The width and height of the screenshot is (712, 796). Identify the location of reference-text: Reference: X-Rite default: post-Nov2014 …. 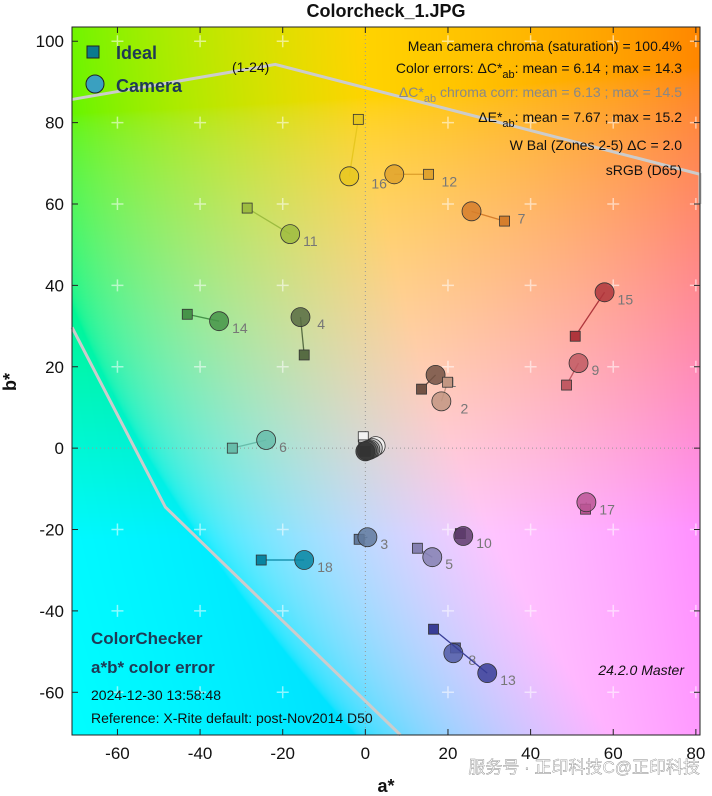
(232, 718).